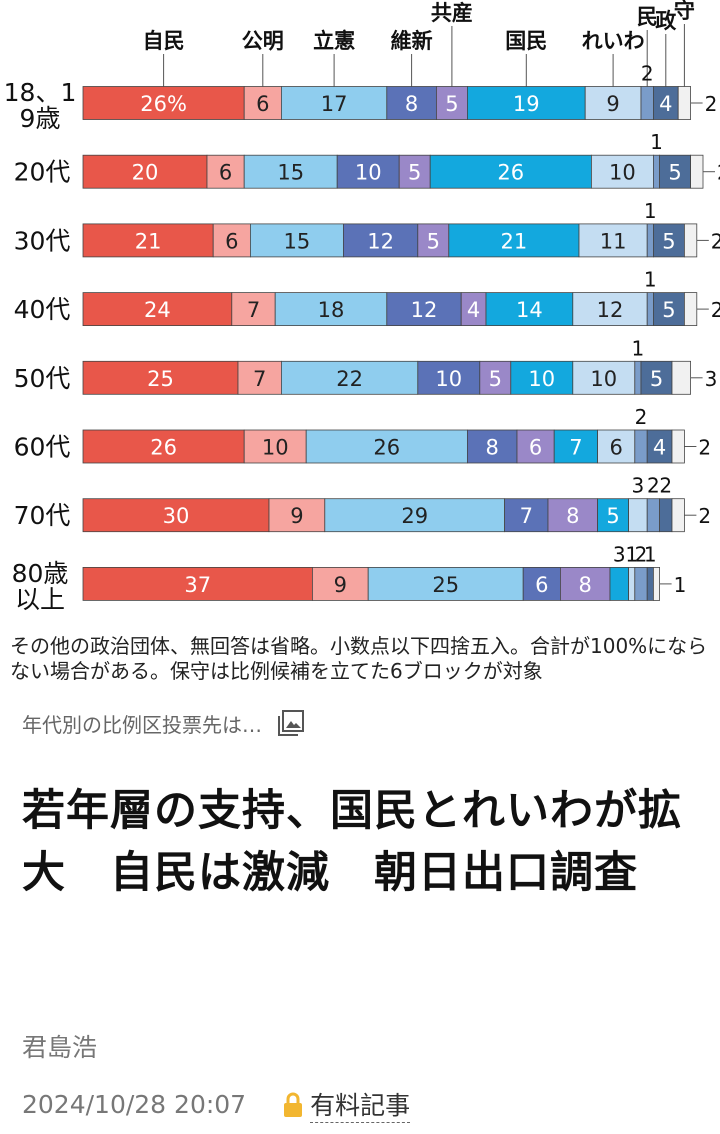 This screenshot has width=720, height=1134. What do you see at coordinates (613, 41) in the screenshot?
I see `series-label: れいわ` at bounding box center [613, 41].